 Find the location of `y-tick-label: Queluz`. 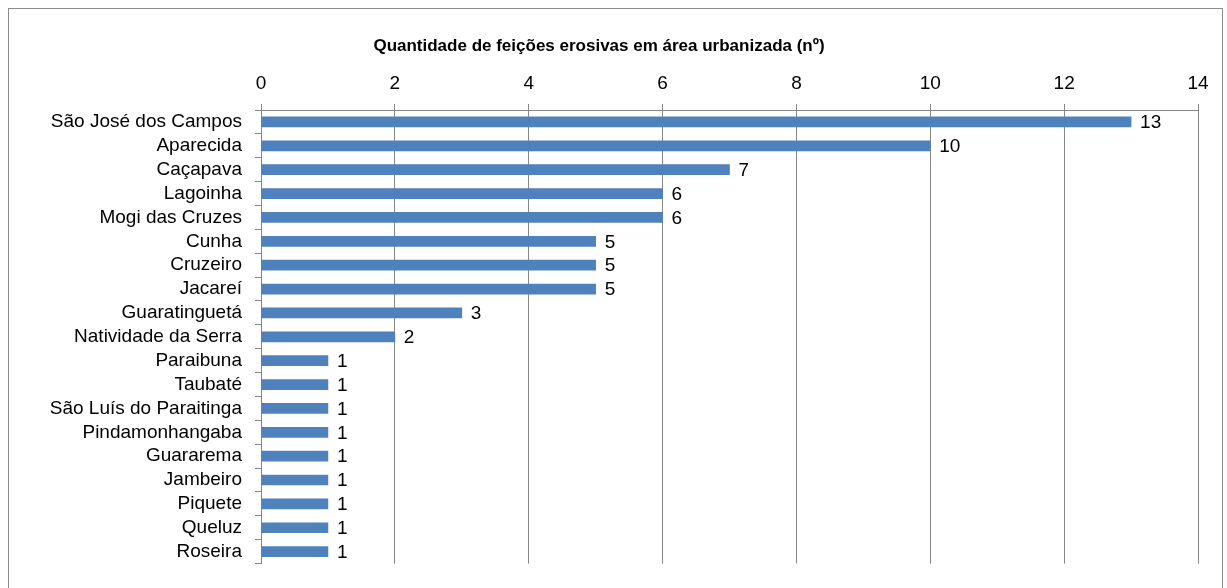

y-tick-label: Queluz is located at coordinates (211, 527).